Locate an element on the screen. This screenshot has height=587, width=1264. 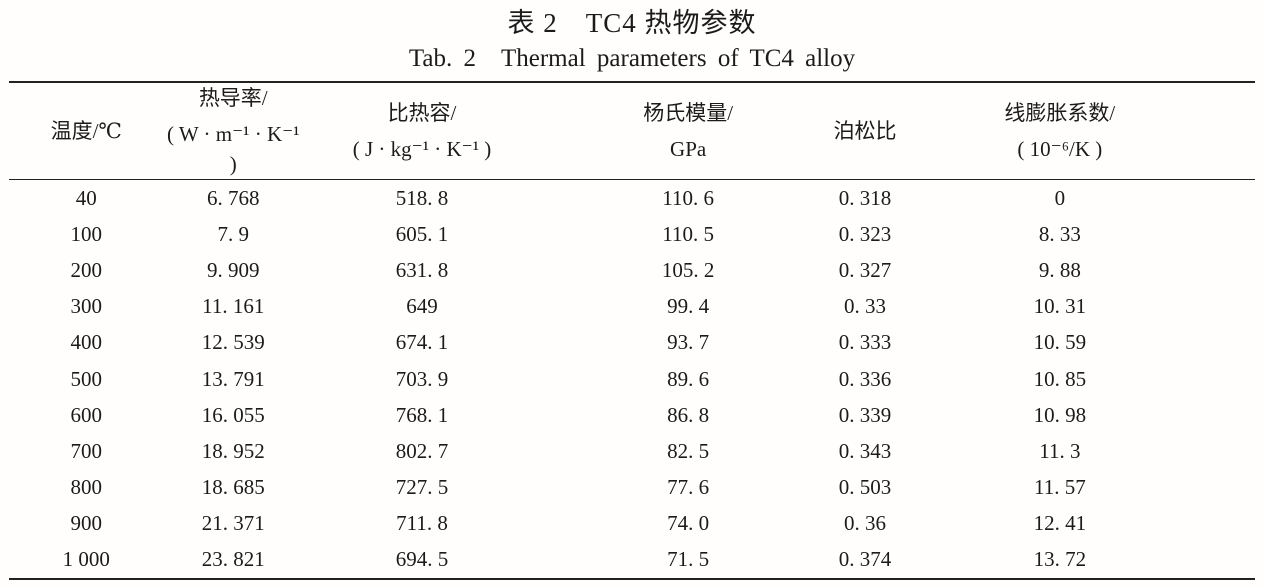
column-header-unit: GPa is located at coordinates (688, 149).